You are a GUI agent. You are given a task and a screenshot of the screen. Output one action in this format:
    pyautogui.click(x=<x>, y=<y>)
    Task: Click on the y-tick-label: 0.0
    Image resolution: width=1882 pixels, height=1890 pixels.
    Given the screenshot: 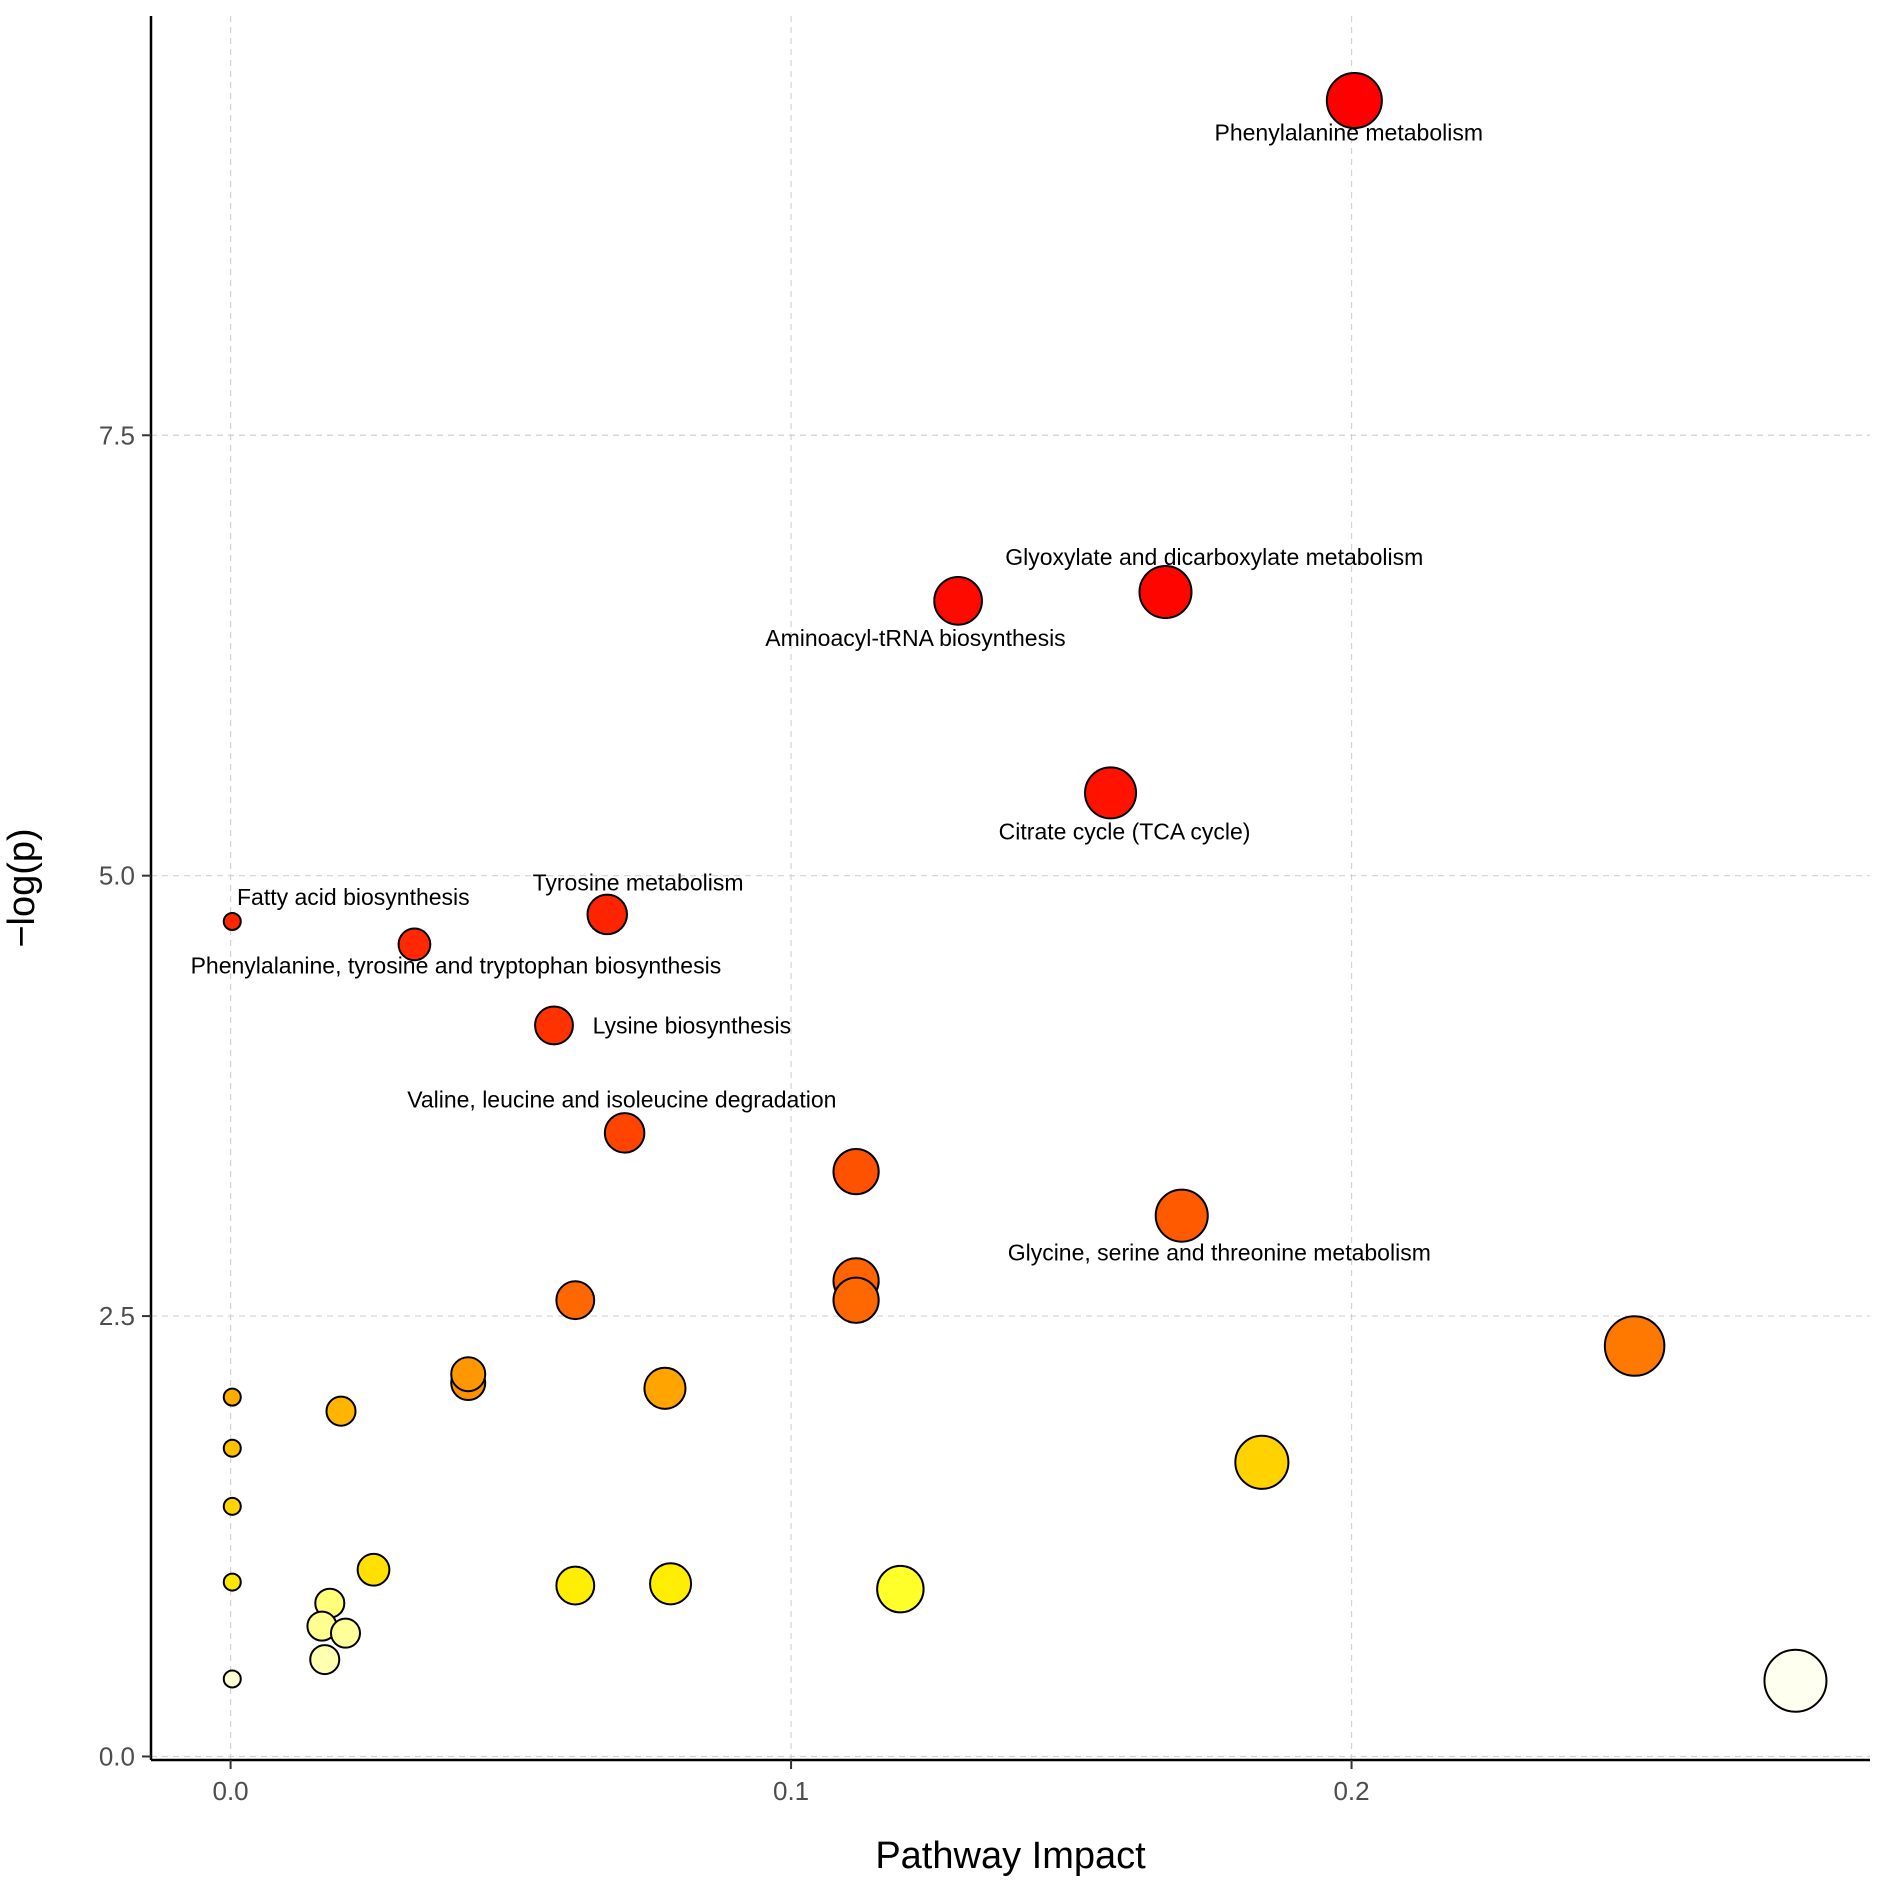 What is the action you would take?
    pyautogui.click(x=117, y=1756)
    